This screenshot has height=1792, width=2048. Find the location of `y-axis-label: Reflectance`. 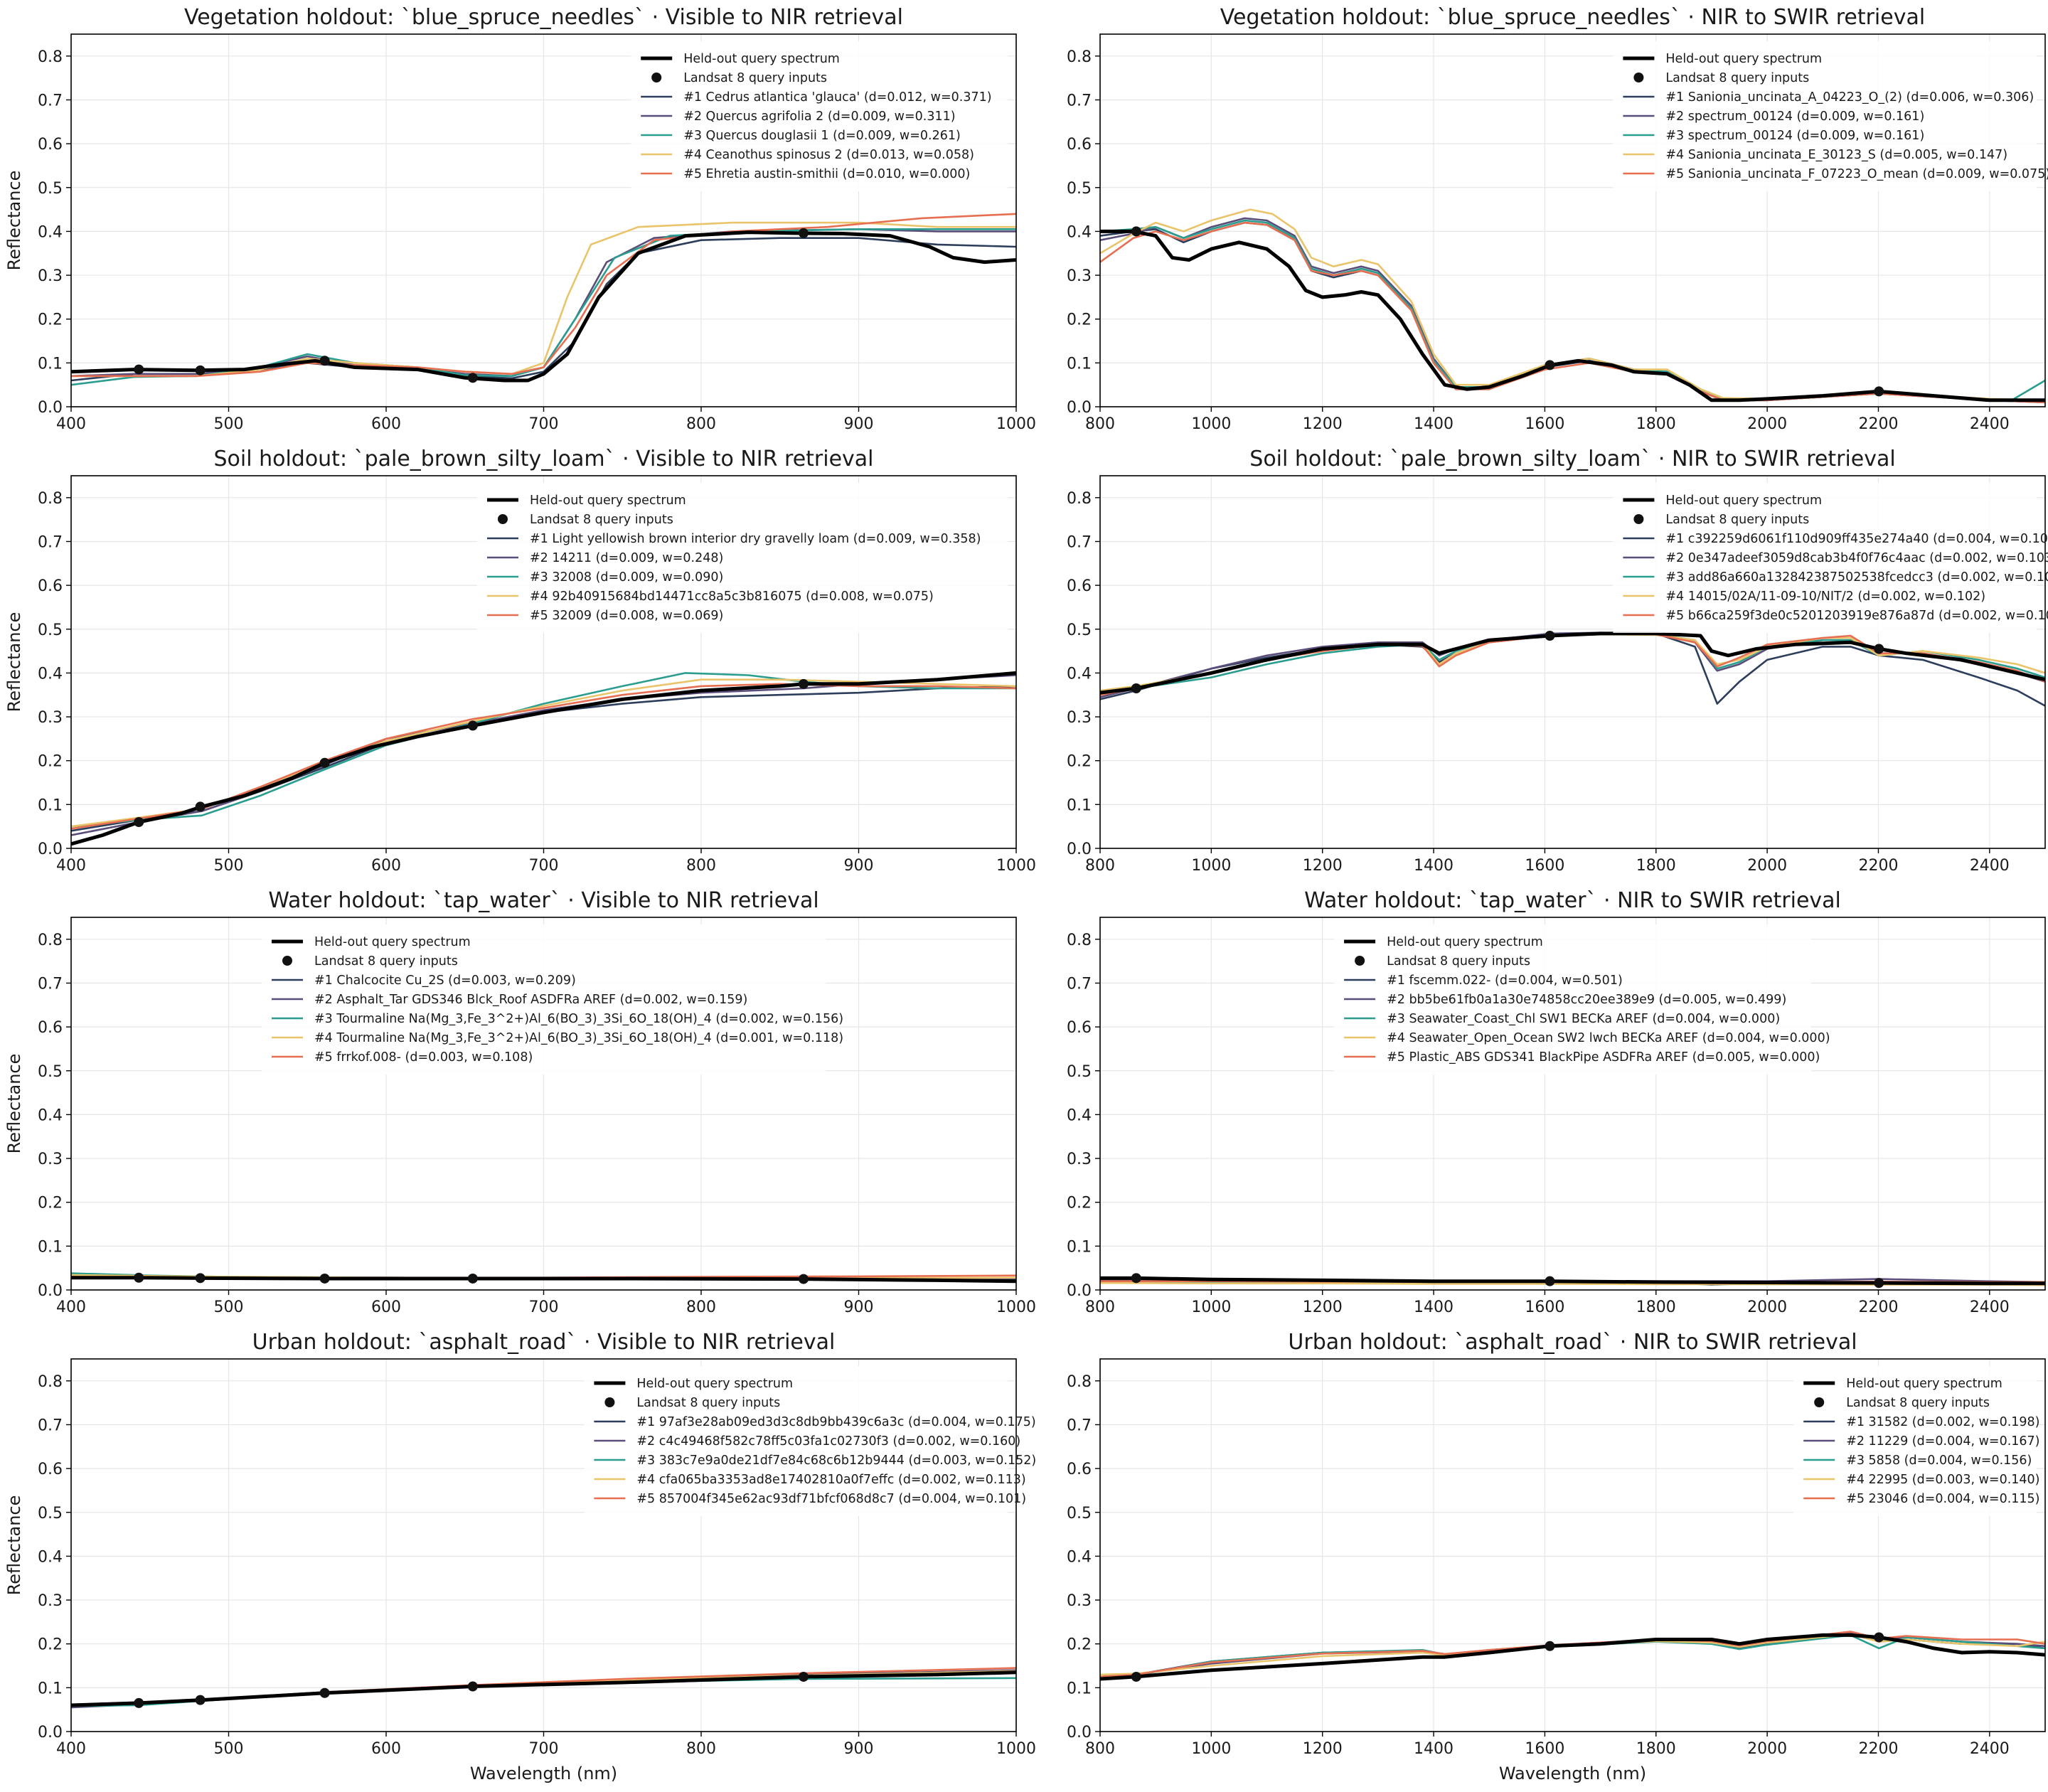

y-axis-label: Reflectance is located at coordinates (14, 1104).